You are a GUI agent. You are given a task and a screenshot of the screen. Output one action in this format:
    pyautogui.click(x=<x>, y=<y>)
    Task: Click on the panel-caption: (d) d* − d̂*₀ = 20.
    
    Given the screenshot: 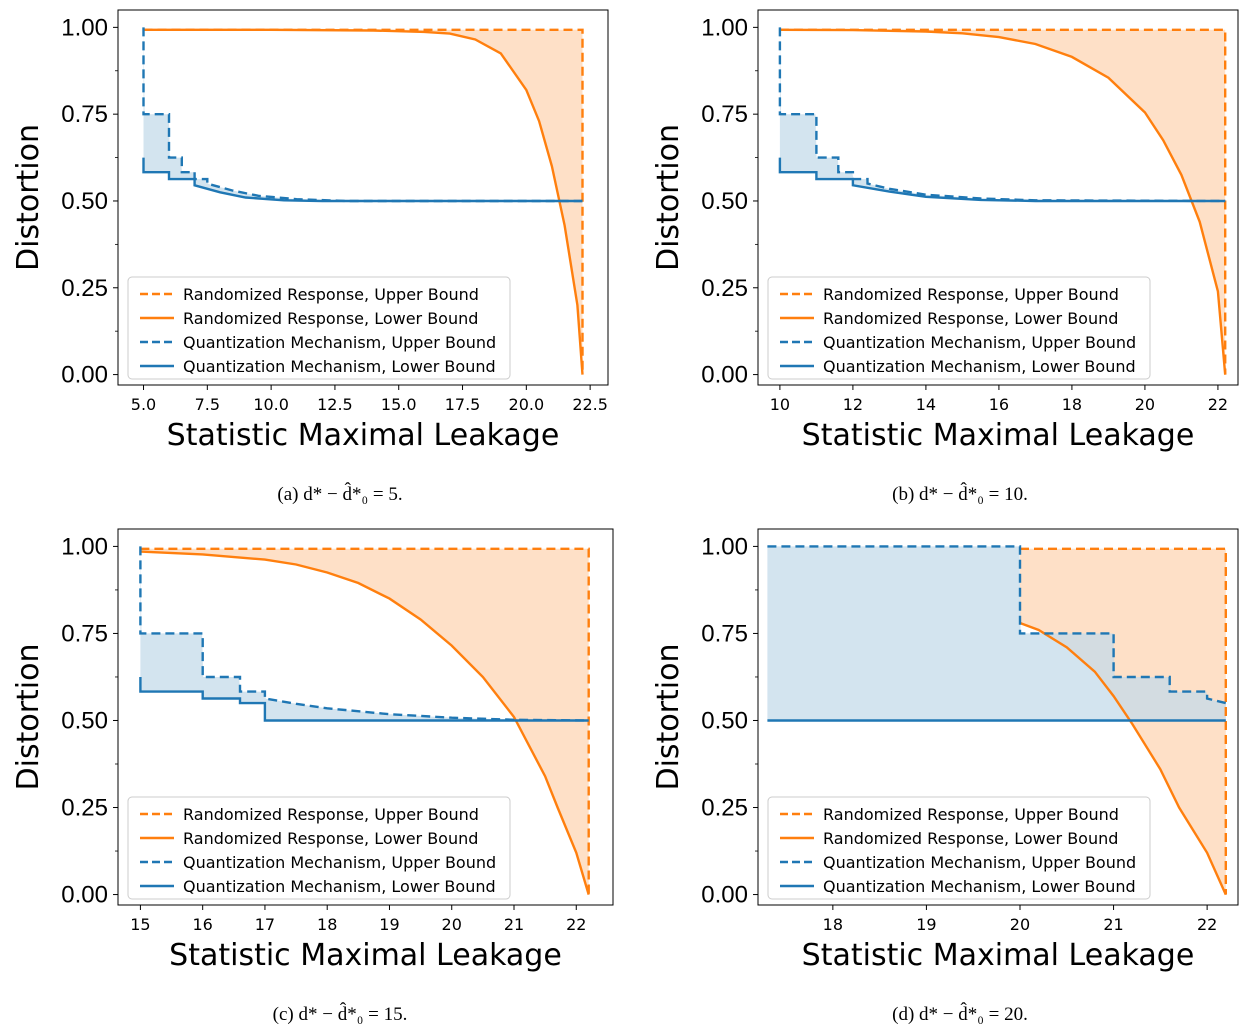 What is the action you would take?
    pyautogui.click(x=960, y=1014)
    